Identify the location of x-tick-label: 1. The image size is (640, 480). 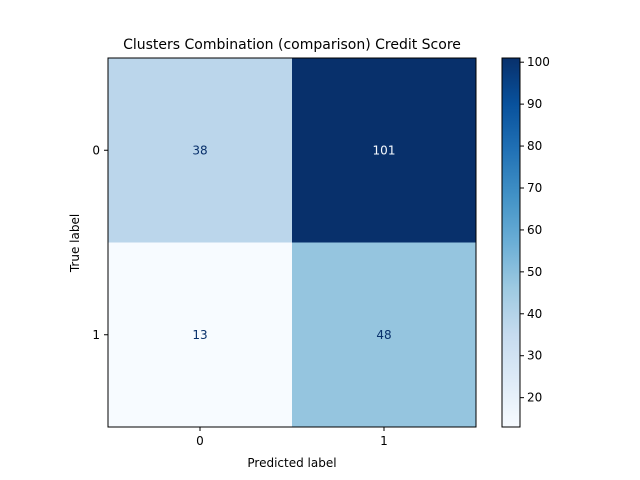
(384, 441).